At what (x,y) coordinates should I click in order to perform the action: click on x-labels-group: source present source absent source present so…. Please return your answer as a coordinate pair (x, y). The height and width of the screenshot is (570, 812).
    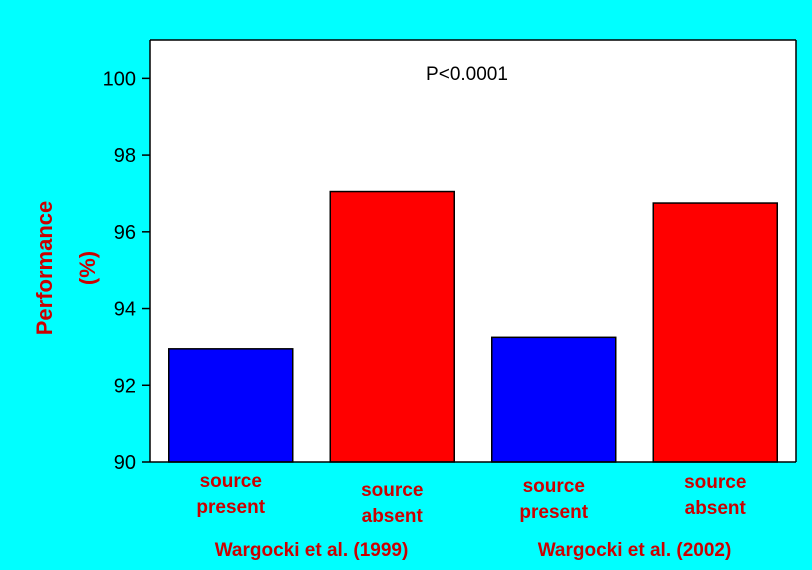
    Looking at the image, I should click on (471, 499).